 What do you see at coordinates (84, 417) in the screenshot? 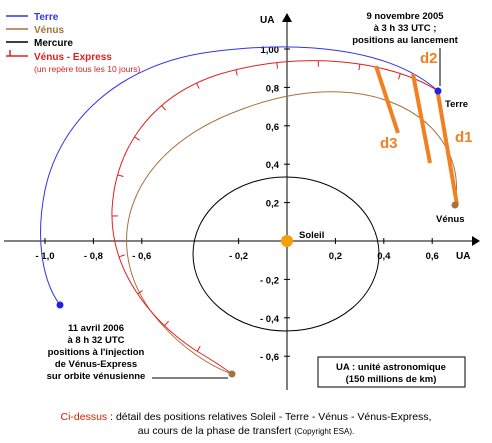
I see `caption-prefix: Ci-dessus` at bounding box center [84, 417].